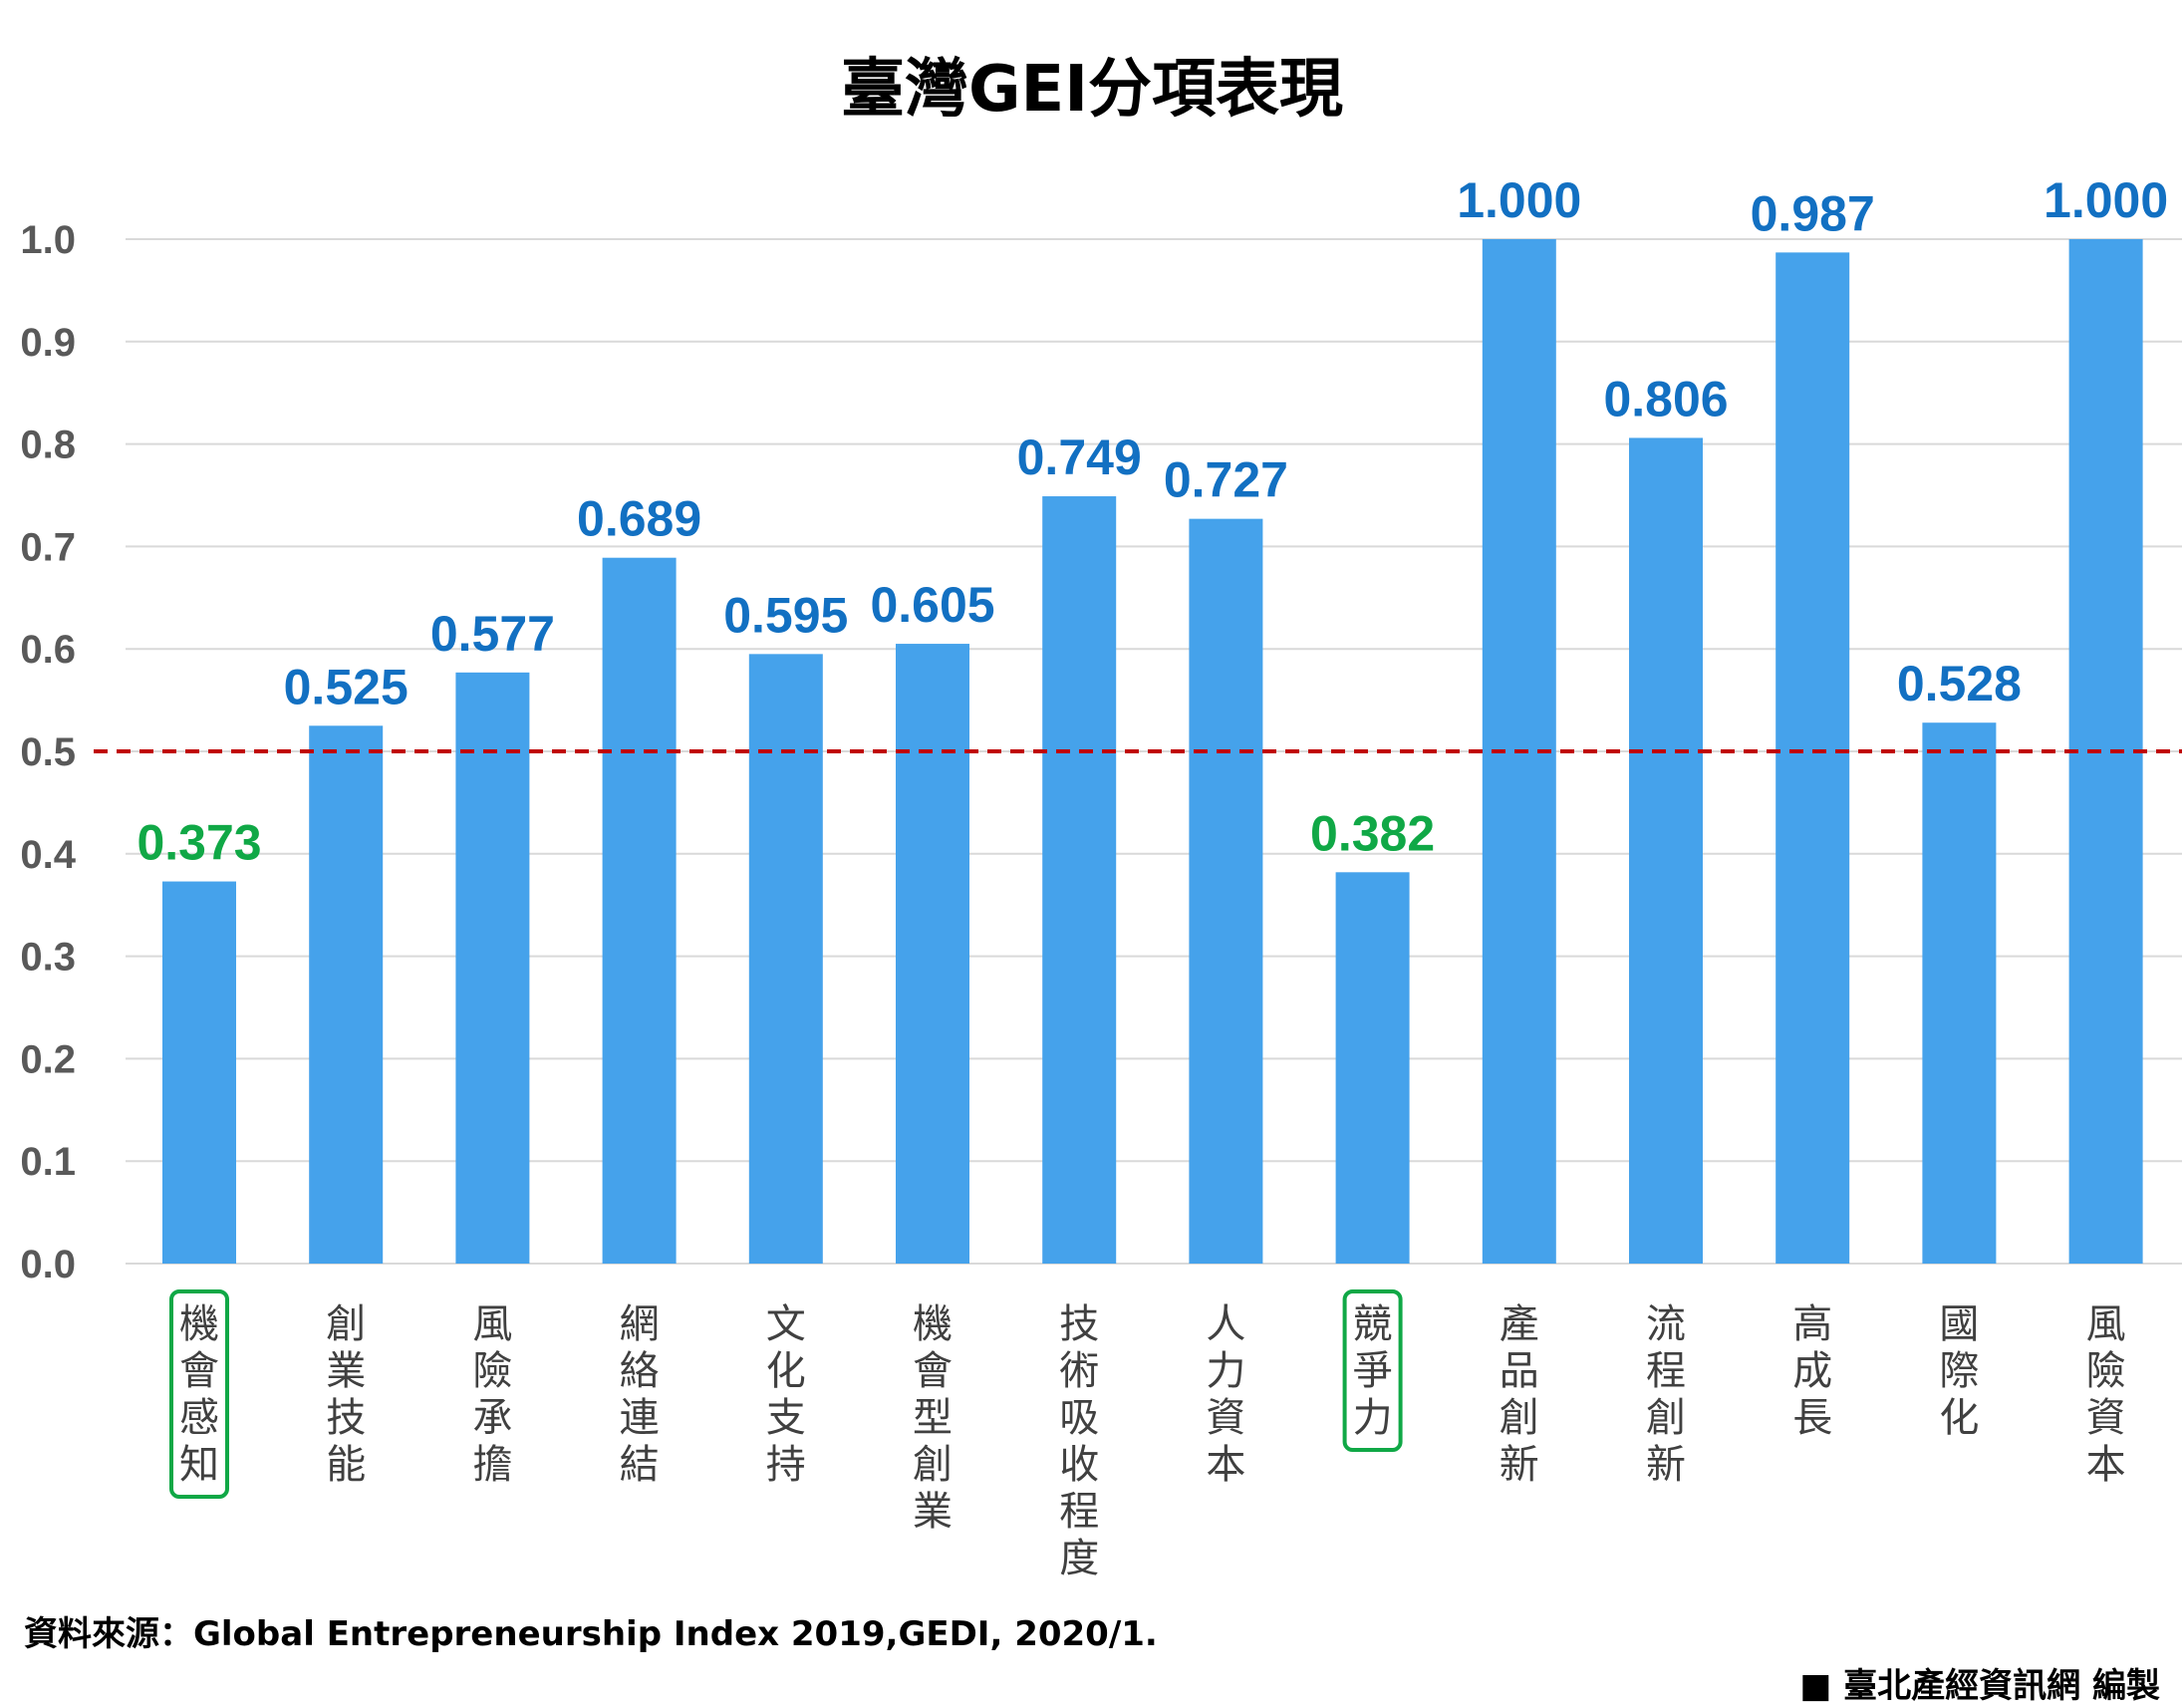  I want to click on data-label: 0.577, so click(492, 634).